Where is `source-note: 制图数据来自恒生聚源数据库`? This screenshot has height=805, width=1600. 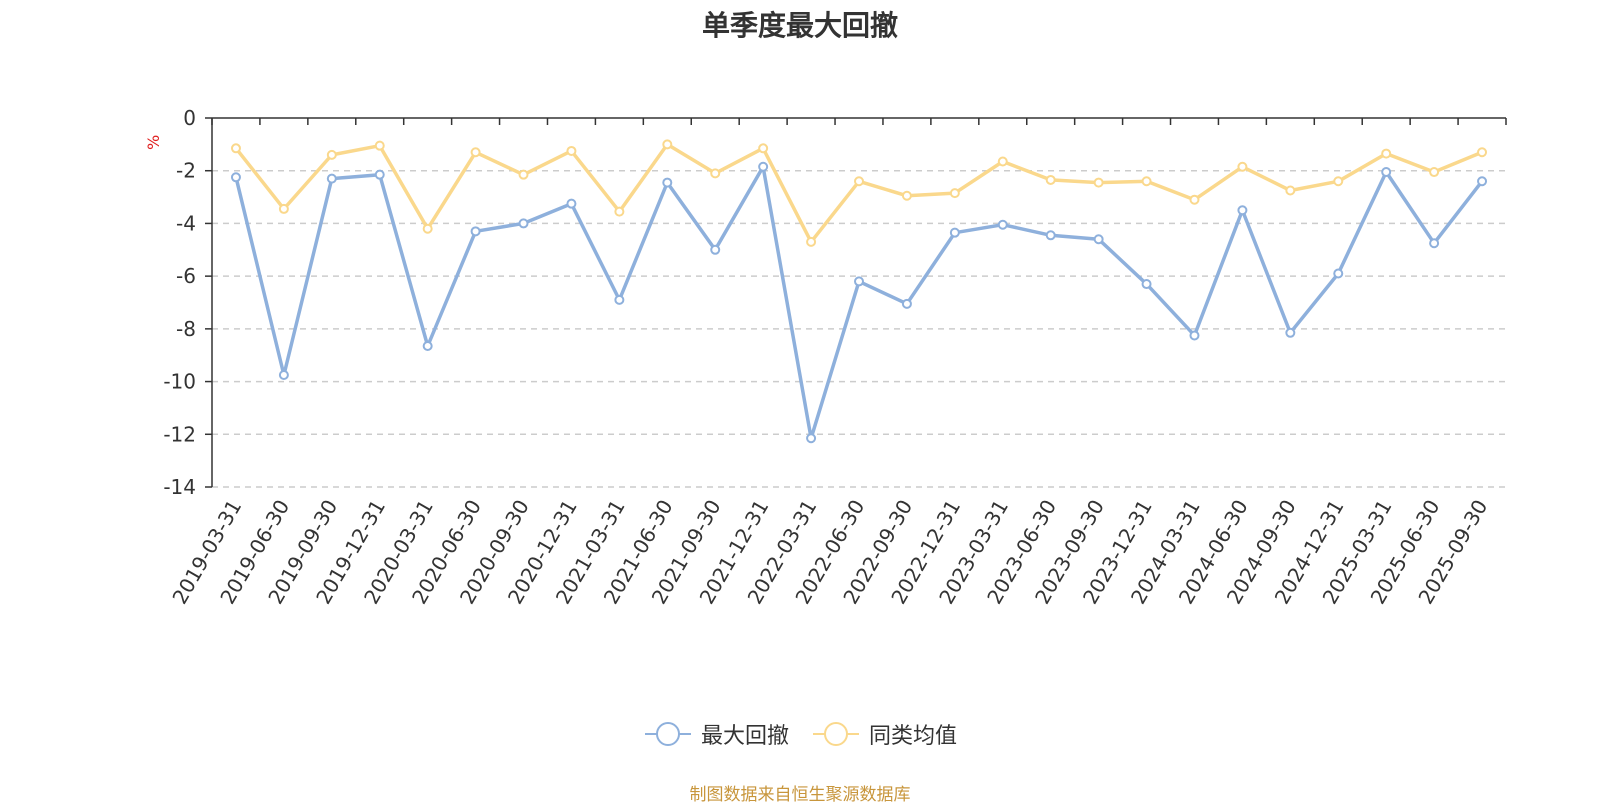 source-note: 制图数据来自恒生聚源数据库 is located at coordinates (800, 795).